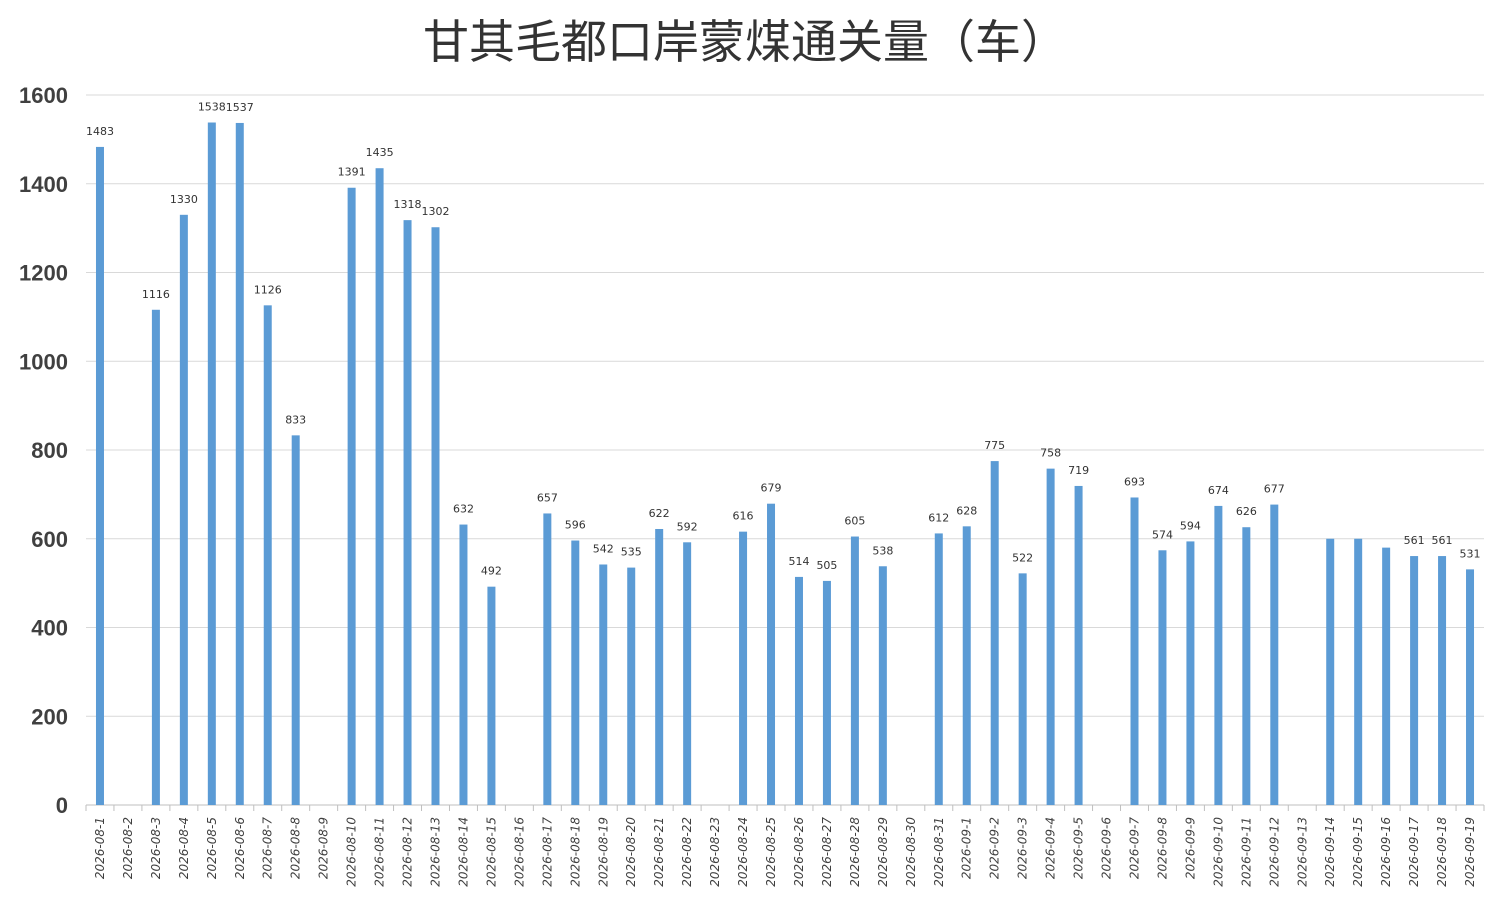 The height and width of the screenshot is (909, 1500). Describe the element at coordinates (603, 852) in the screenshot. I see `x-tick-label: 2026-08-19` at that location.